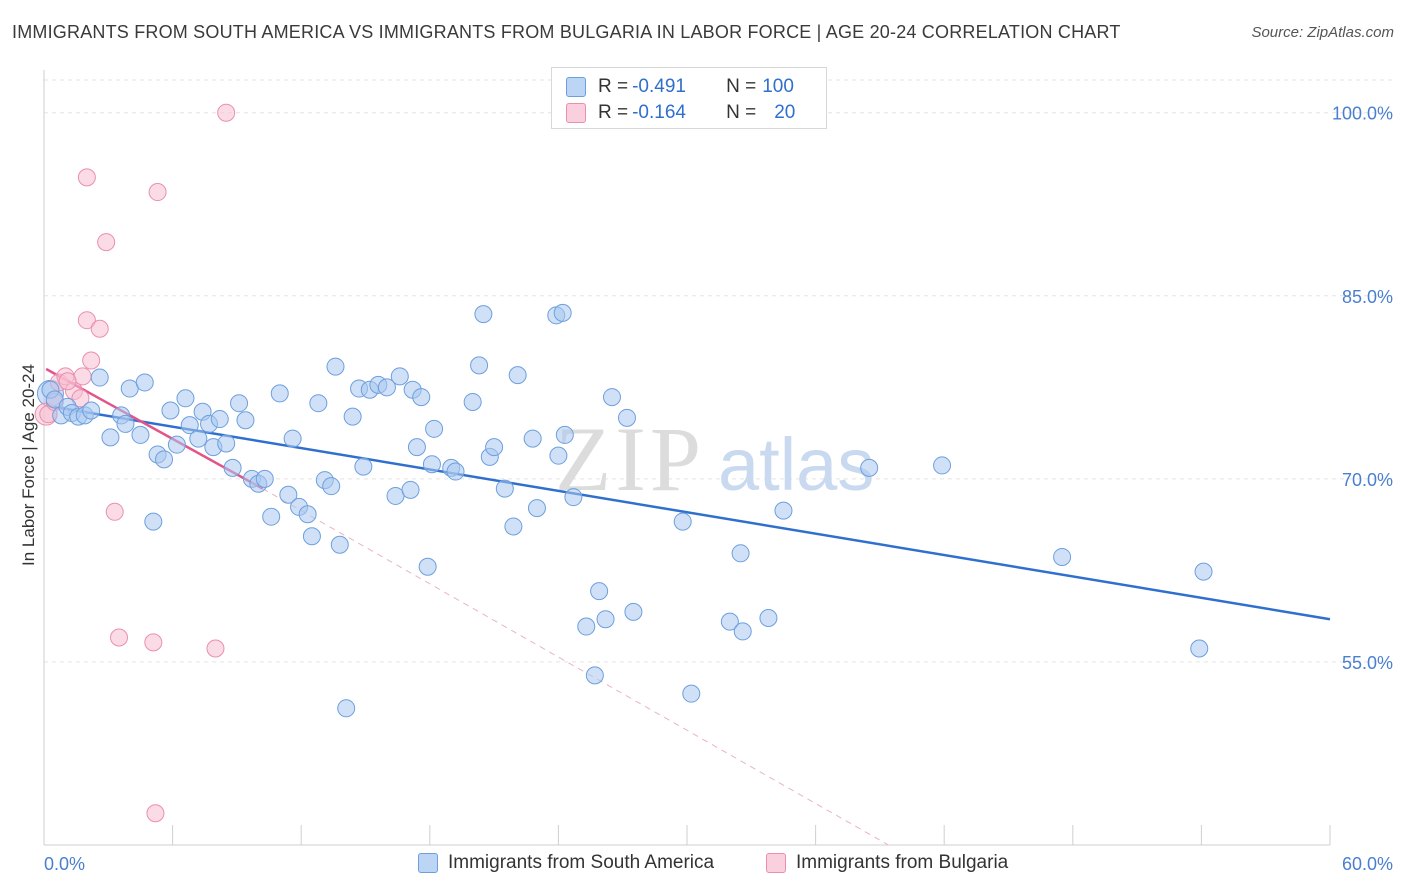  What do you see at coordinates (581, 862) in the screenshot?
I see `legend-label: Immigrants from South America` at bounding box center [581, 862].